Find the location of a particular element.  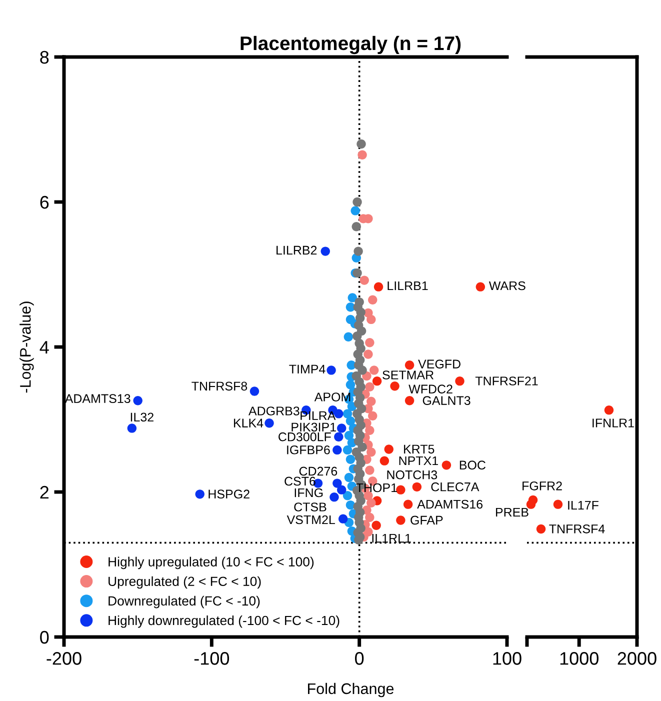

annotation: ADGRB3 is located at coordinates (274, 411).